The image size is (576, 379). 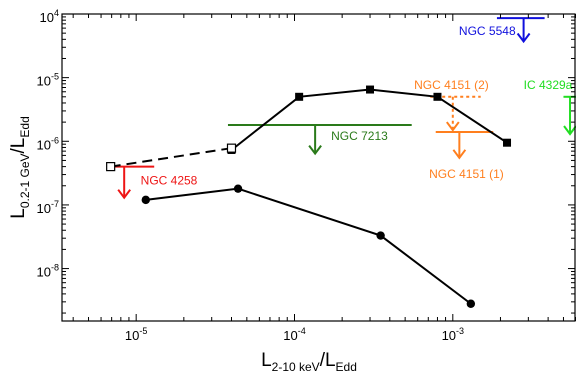 I want to click on upper-limit: NGC 7213, so click(x=319, y=140).